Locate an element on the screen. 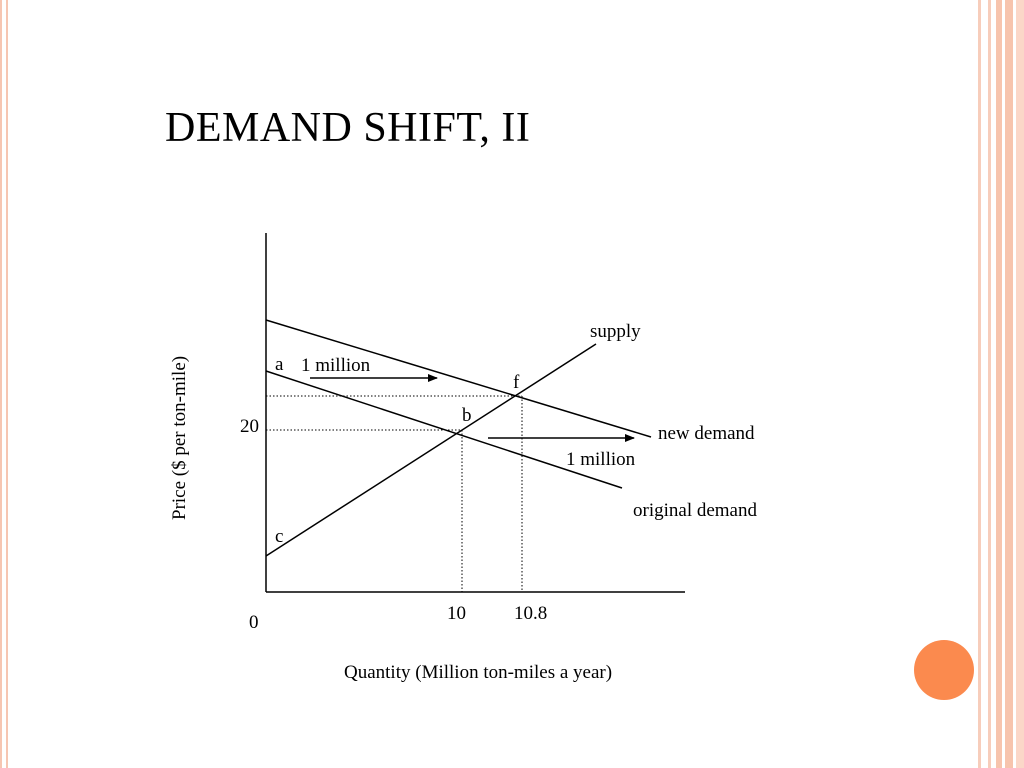 The image size is (1024, 768). point-c-label: c is located at coordinates (279, 536).